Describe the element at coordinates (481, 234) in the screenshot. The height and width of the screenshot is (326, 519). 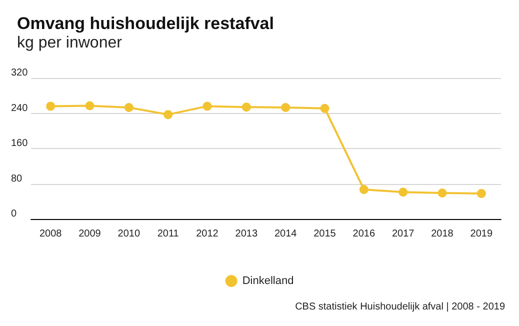
I see `x-tick-label: 2019` at that location.